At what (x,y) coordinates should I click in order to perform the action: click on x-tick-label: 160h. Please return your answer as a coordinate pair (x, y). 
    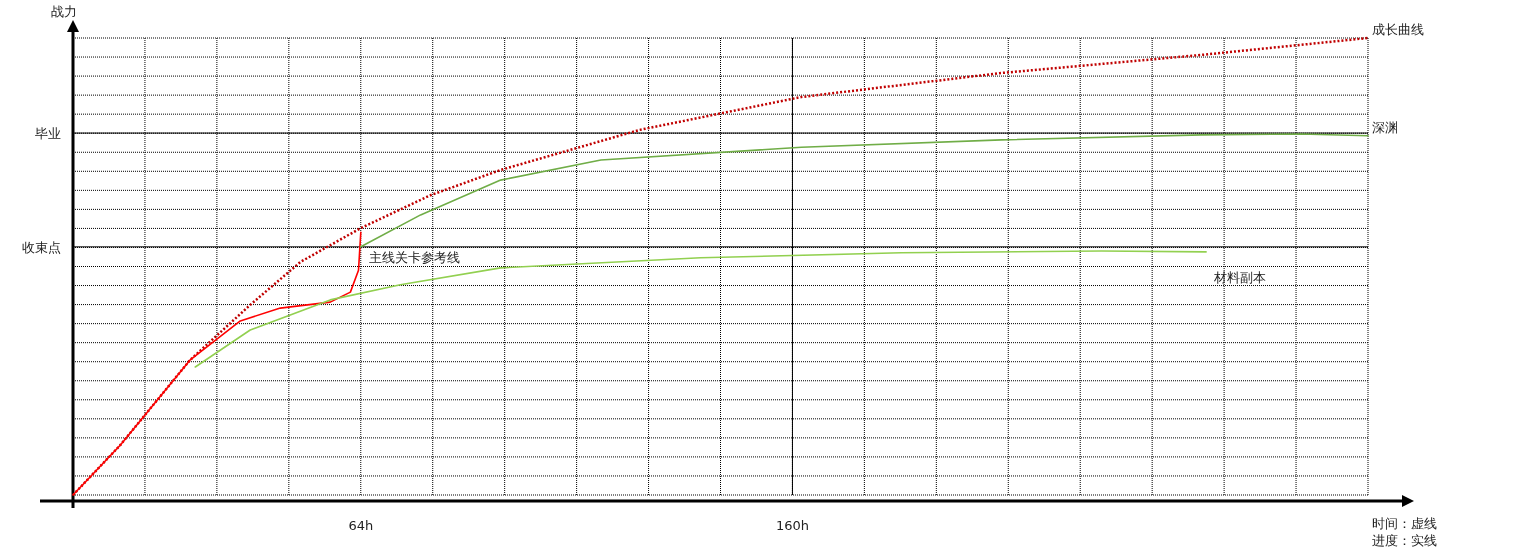
    Looking at the image, I should click on (792, 525).